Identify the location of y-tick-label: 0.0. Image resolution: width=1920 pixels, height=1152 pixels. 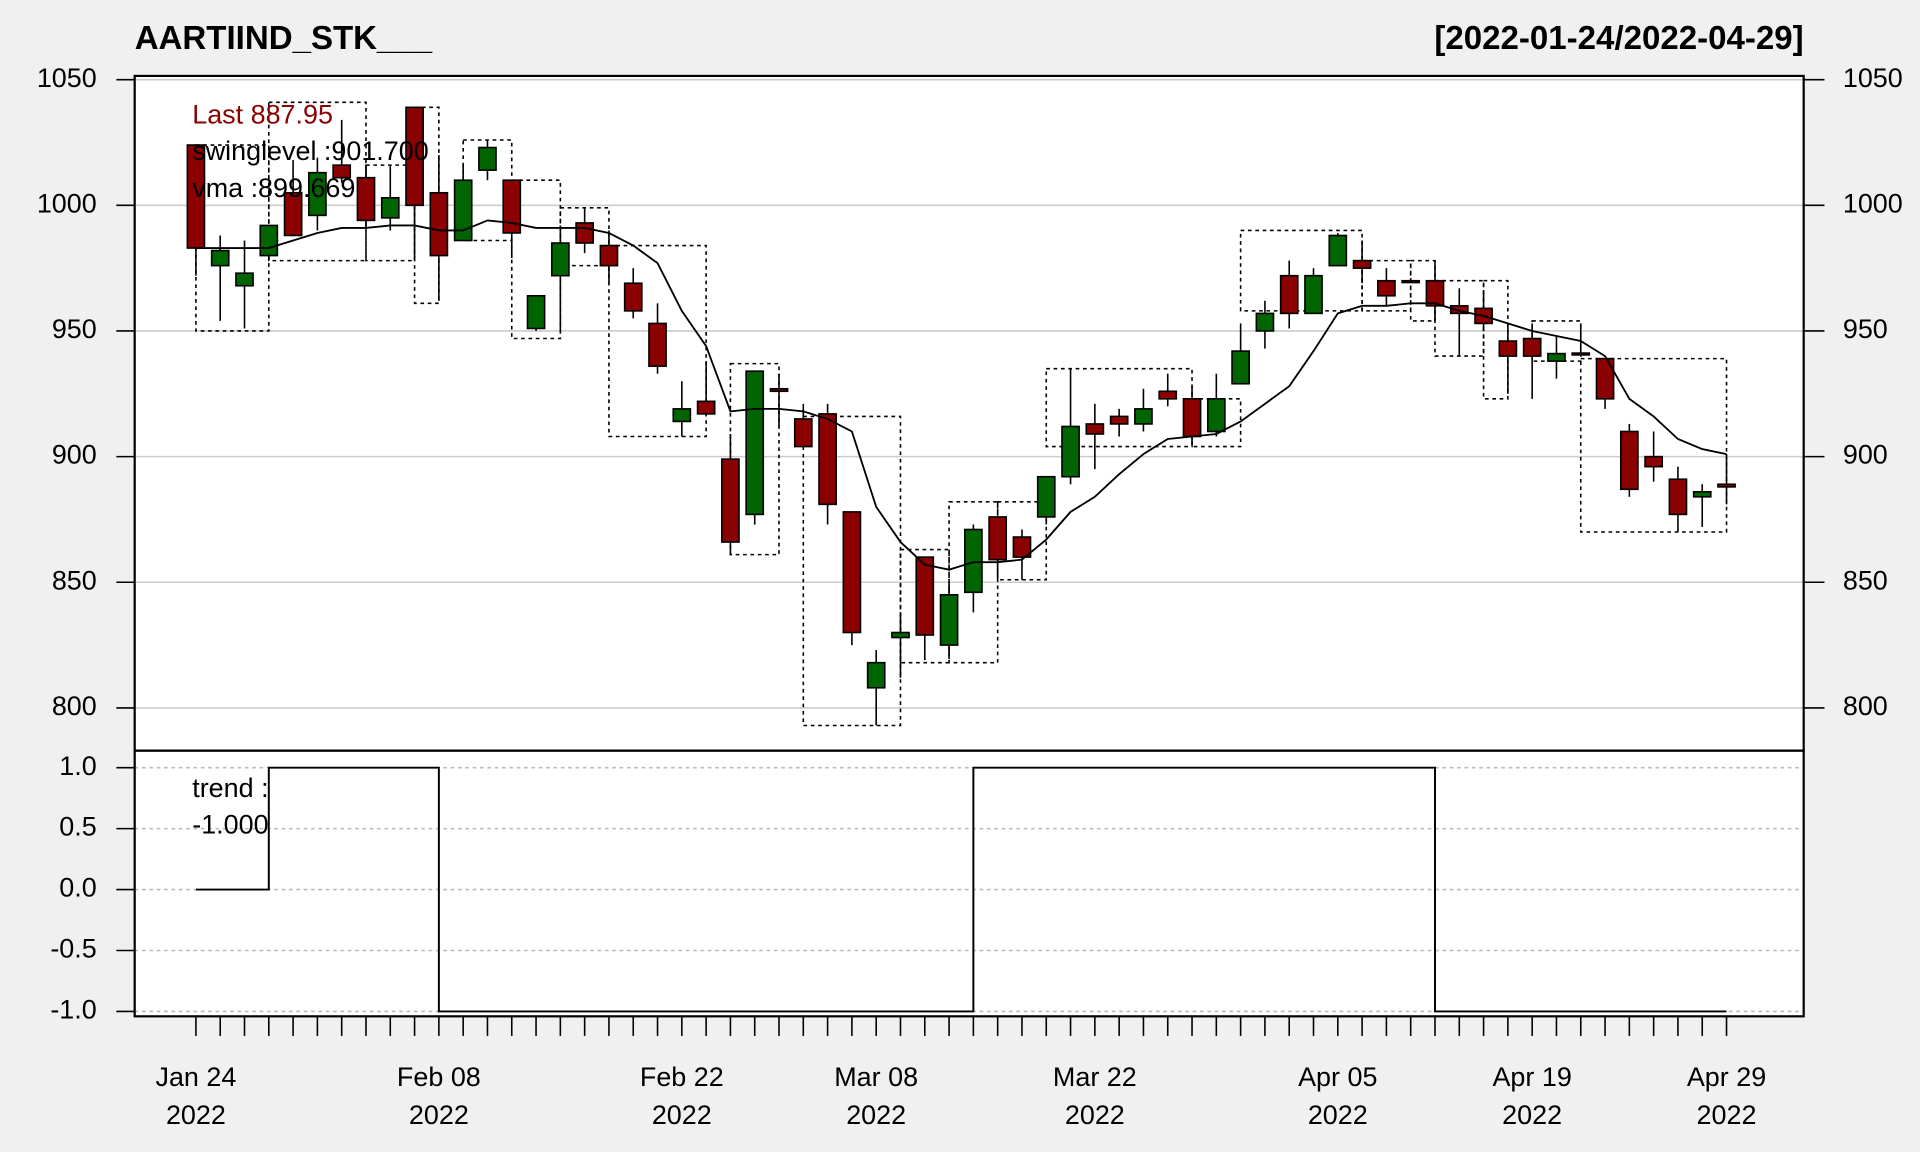
(77, 888).